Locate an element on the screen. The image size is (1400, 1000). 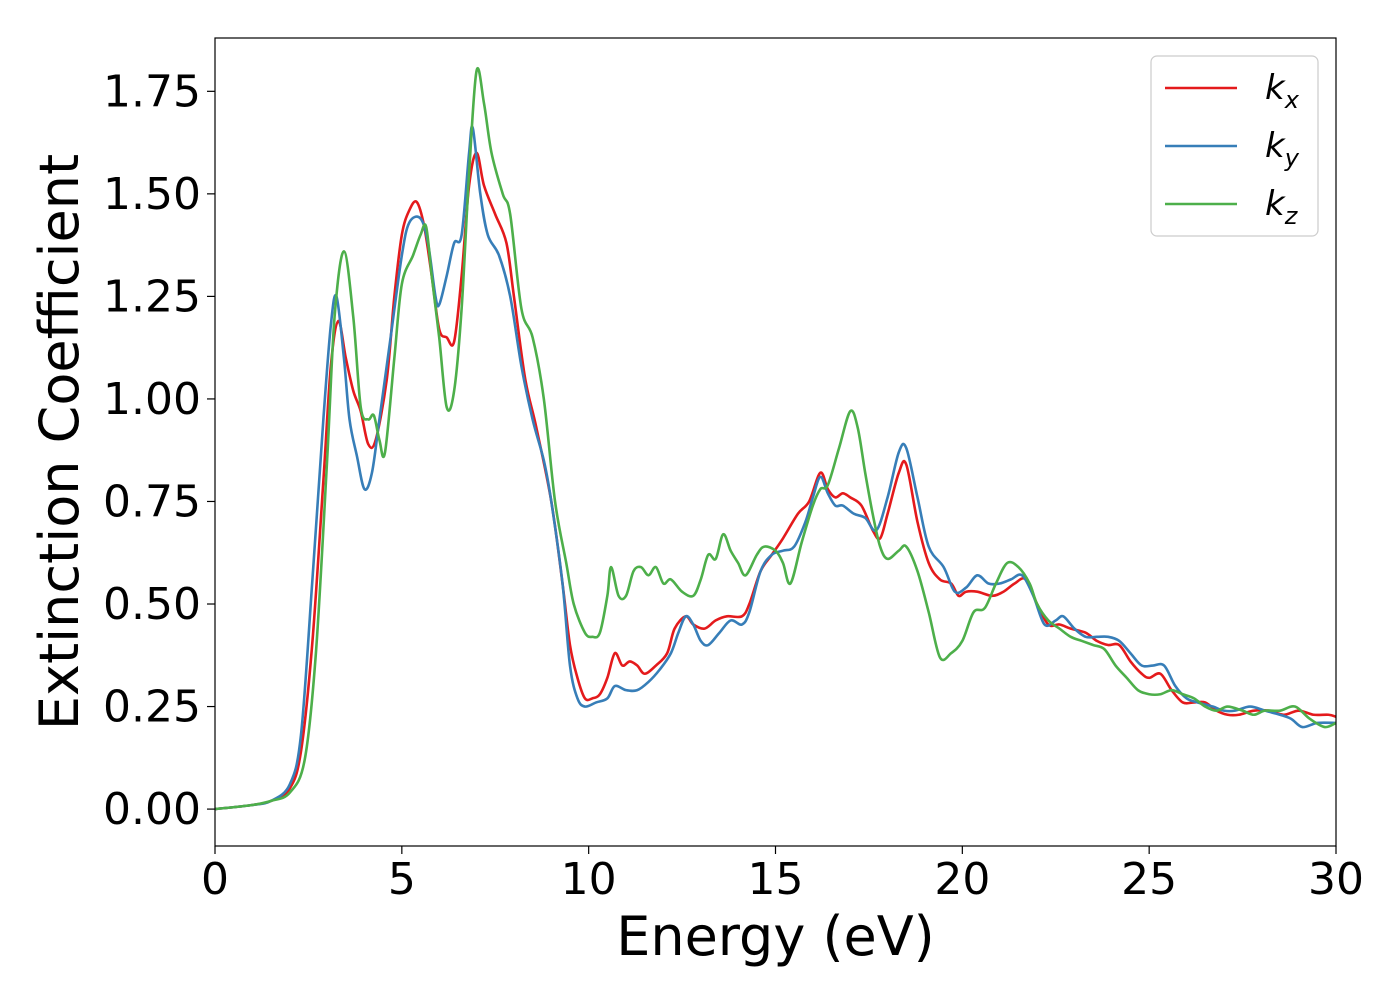
legend-label-x: kx is located at coordinates (1282, 91).